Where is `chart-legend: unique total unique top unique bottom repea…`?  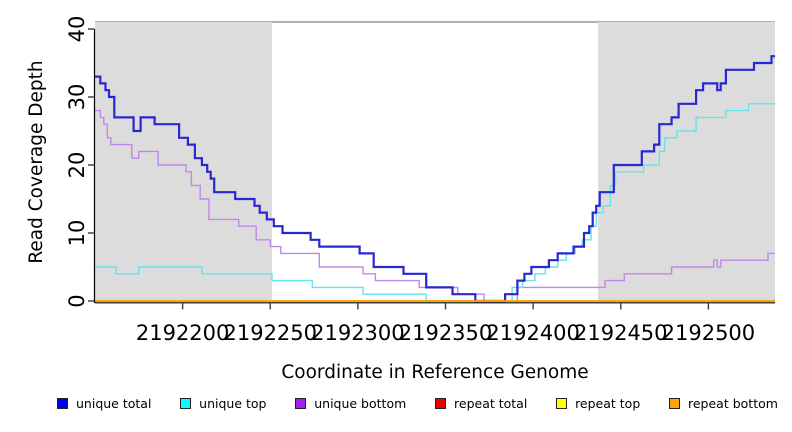 chart-legend: unique total unique top unique bottom repea… is located at coordinates (396, 403).